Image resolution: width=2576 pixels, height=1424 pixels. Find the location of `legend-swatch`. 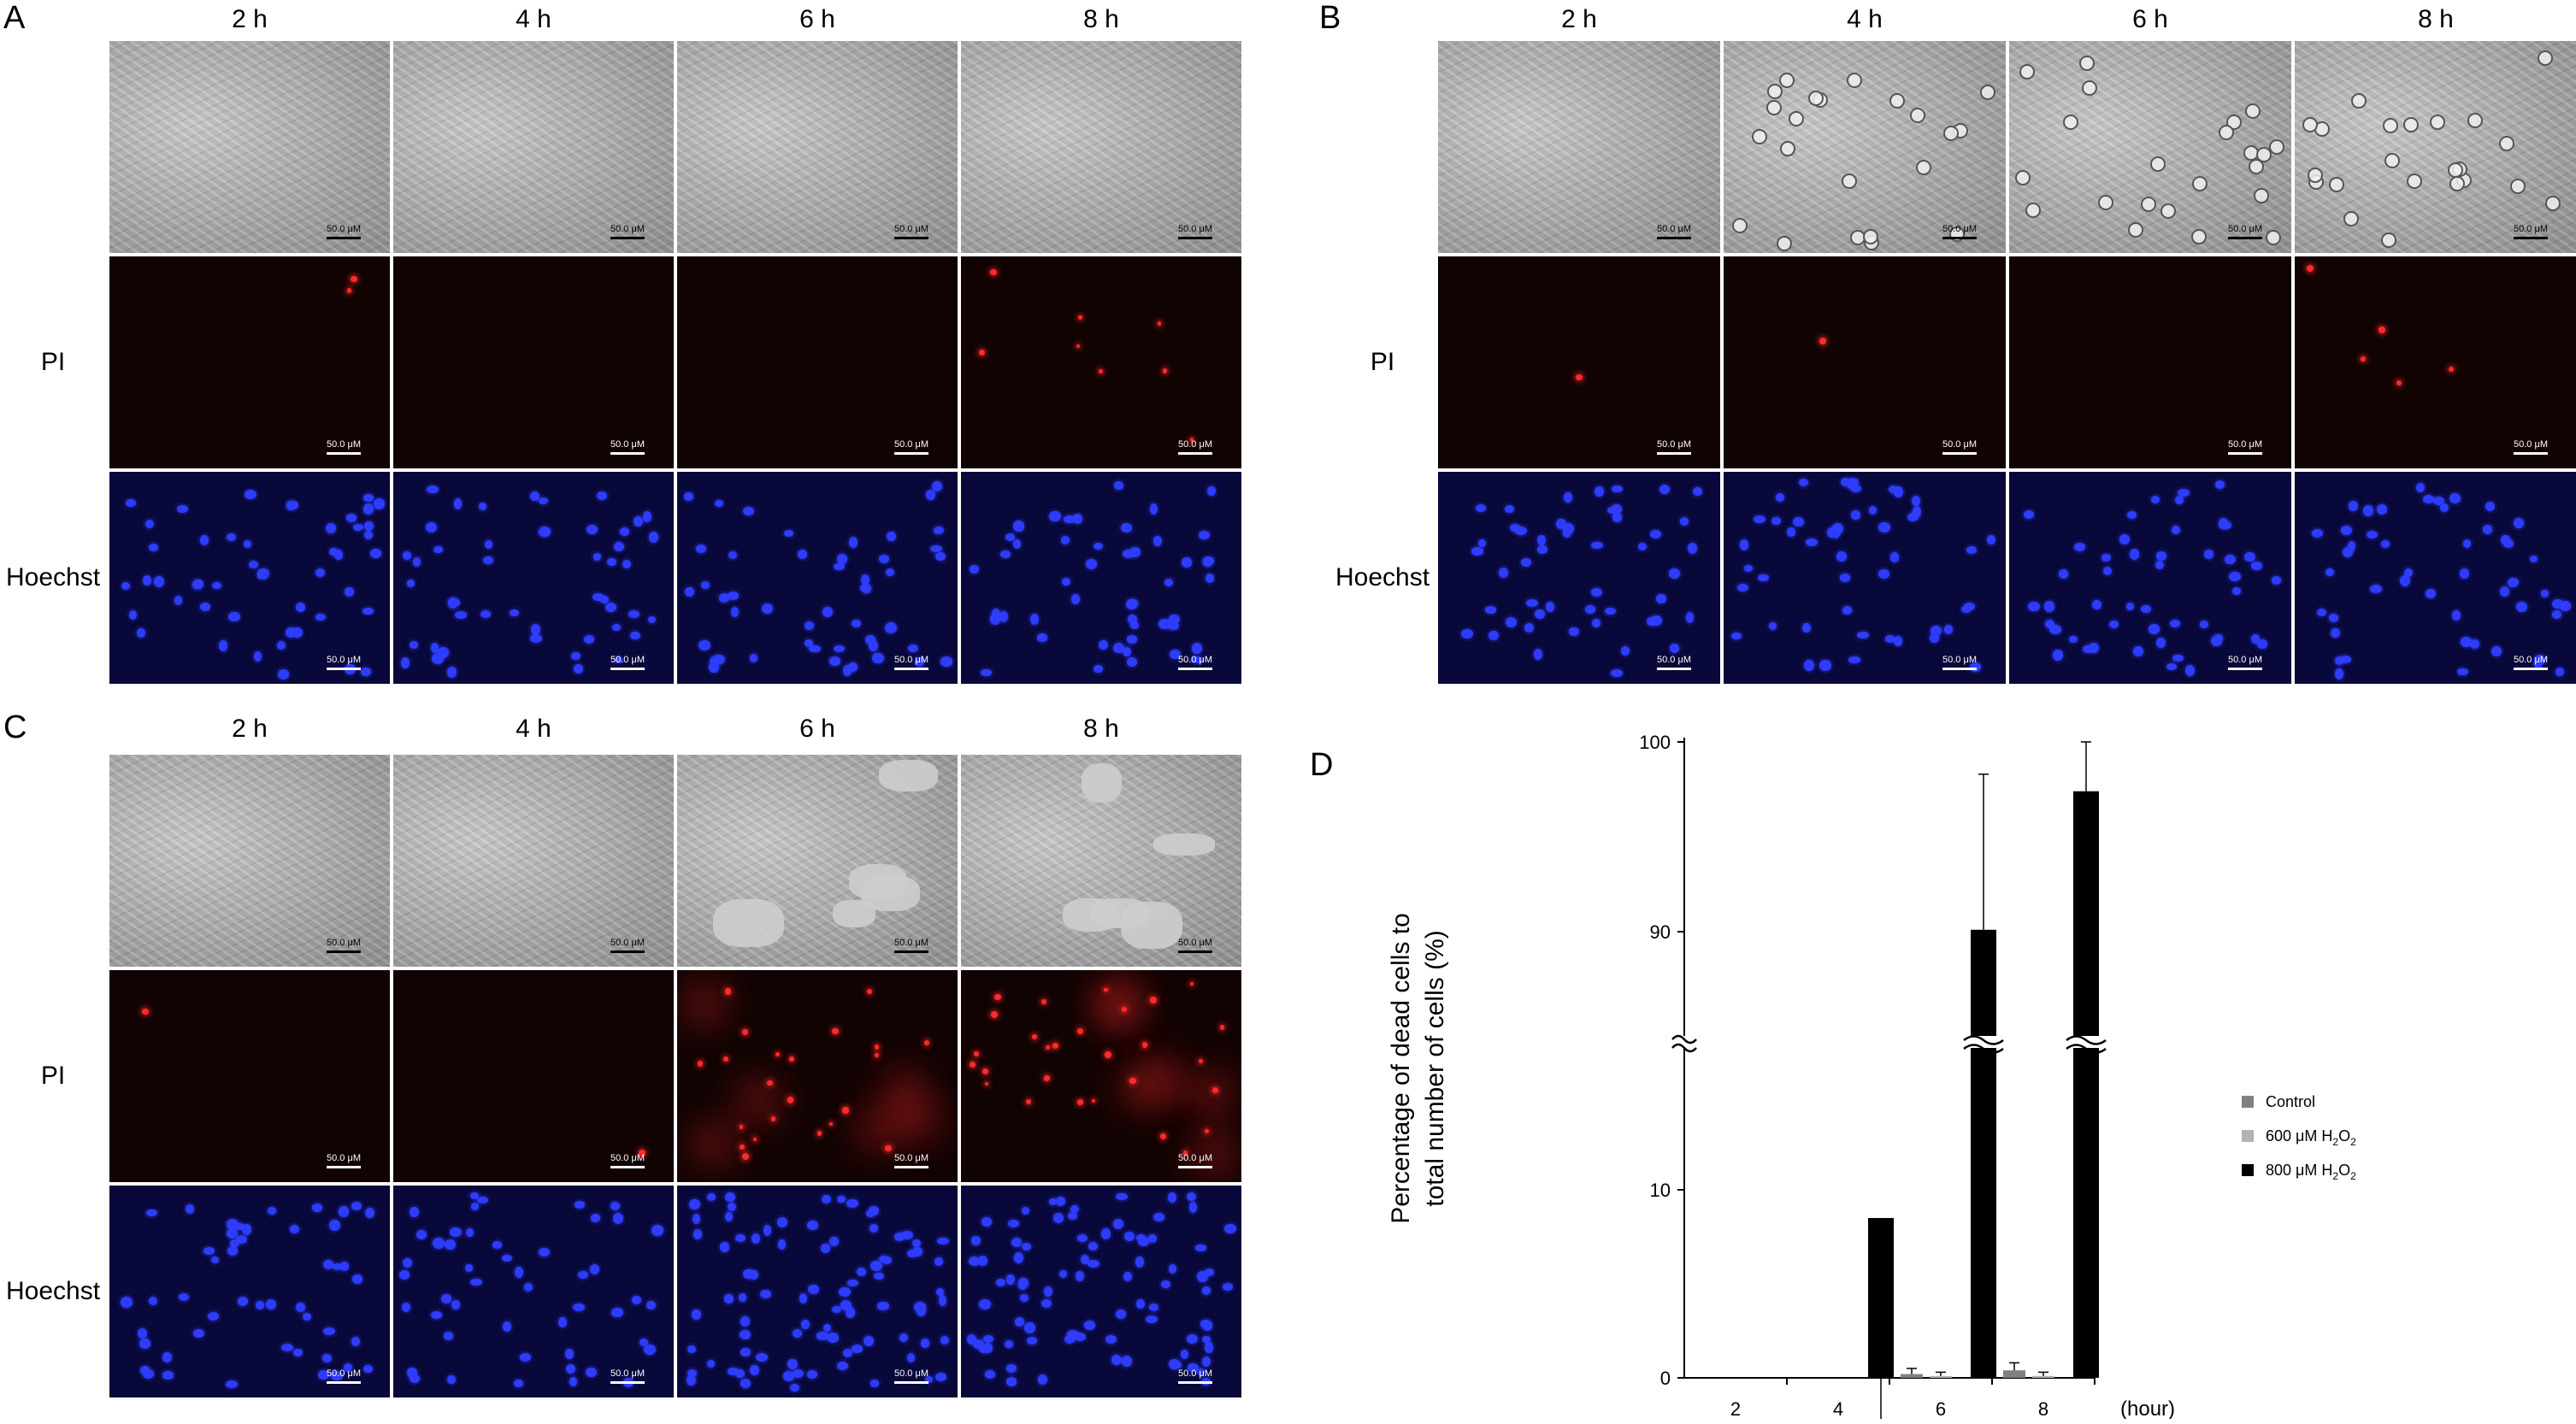

legend-swatch is located at coordinates (2248, 1170).